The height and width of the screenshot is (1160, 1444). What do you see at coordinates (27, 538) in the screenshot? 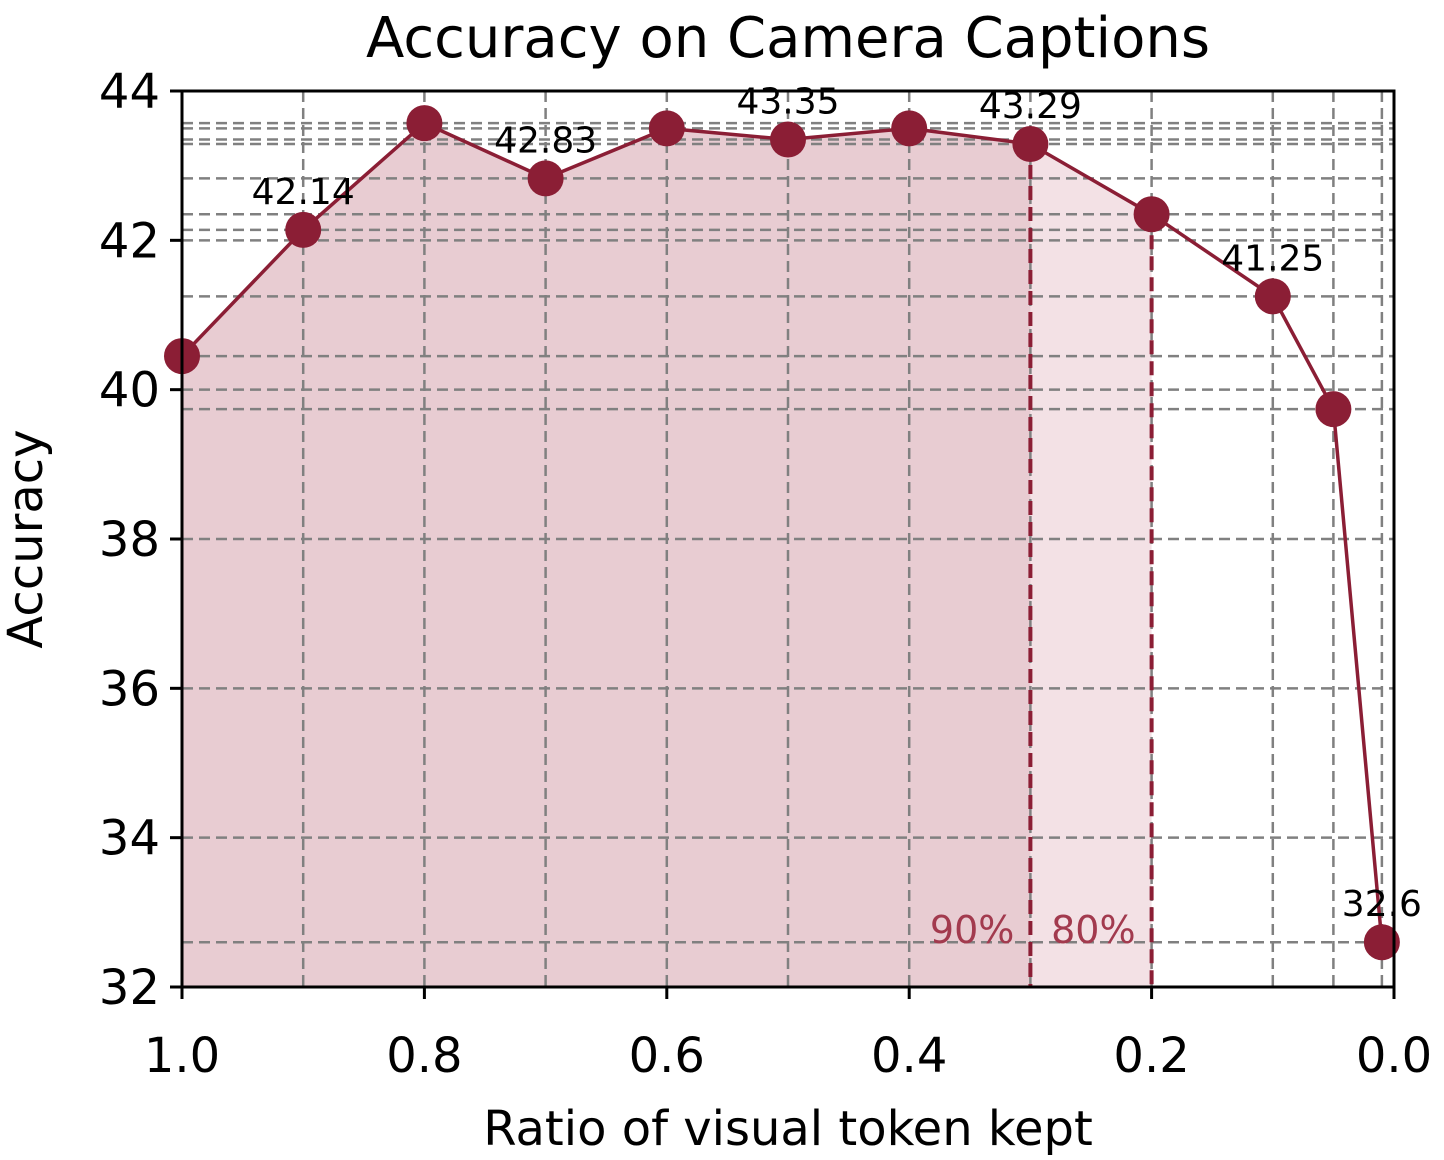
I see `y-axis-label: Accuracy` at bounding box center [27, 538].